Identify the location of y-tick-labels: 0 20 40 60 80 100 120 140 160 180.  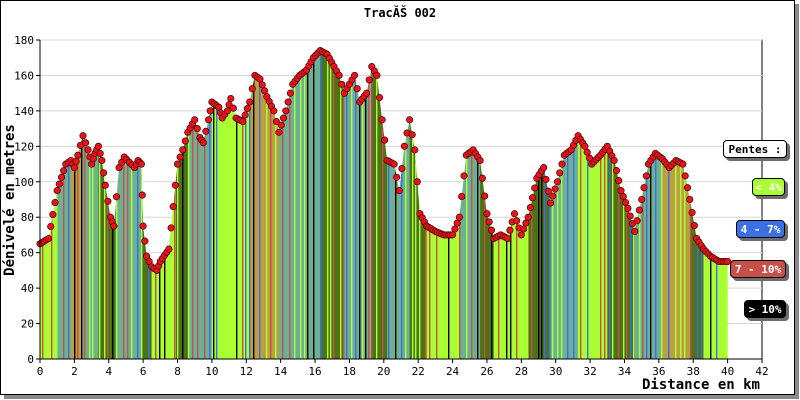
(24, 200).